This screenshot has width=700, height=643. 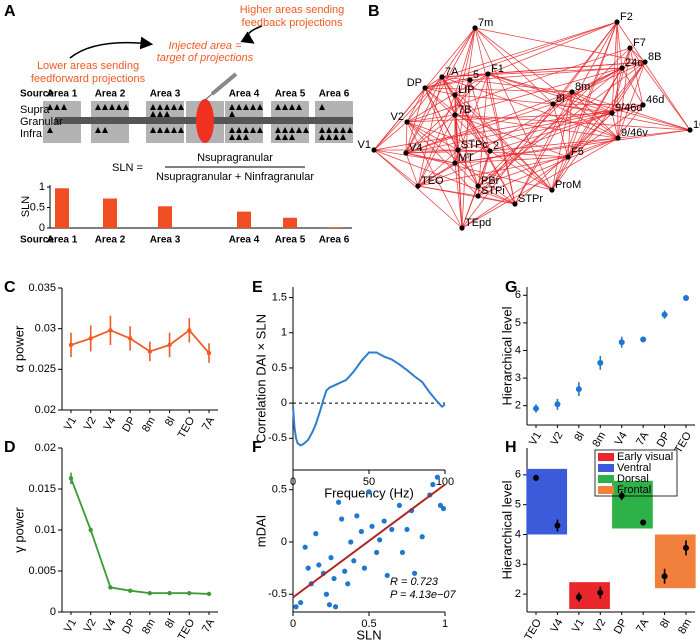 What do you see at coordinates (634, 133) in the screenshot?
I see `node-label: 9/46v` at bounding box center [634, 133].